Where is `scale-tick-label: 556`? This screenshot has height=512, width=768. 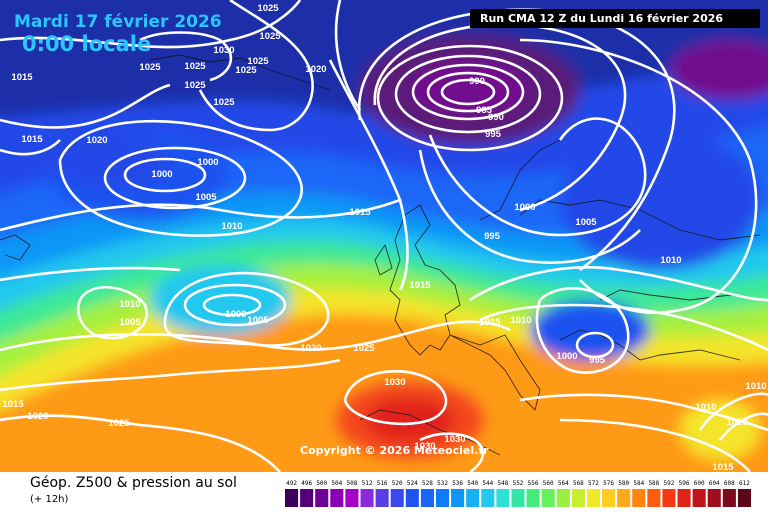 scale-tick-label: 556 is located at coordinates (533, 483).